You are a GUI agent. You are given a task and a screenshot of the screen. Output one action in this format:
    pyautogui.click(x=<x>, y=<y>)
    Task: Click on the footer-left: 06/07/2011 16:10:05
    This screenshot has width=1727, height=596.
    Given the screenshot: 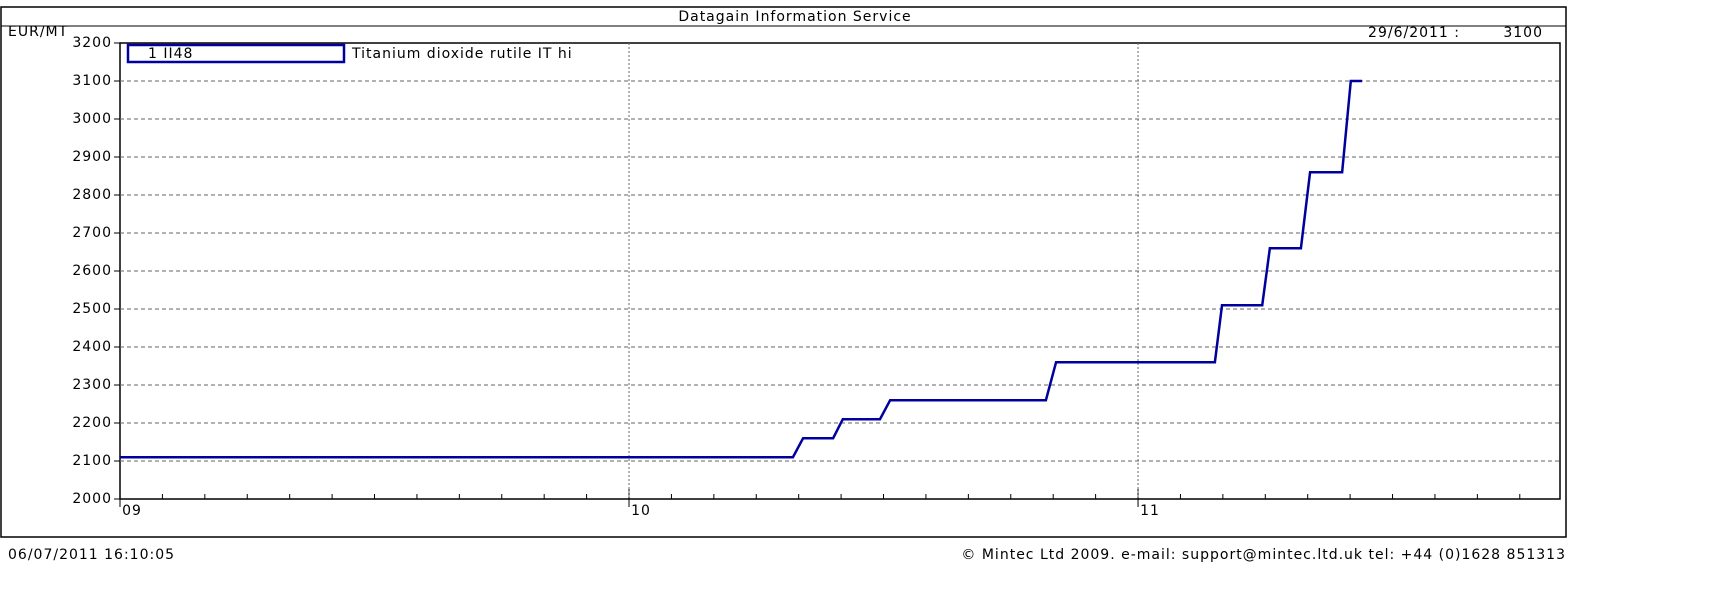 What is the action you would take?
    pyautogui.click(x=91, y=555)
    